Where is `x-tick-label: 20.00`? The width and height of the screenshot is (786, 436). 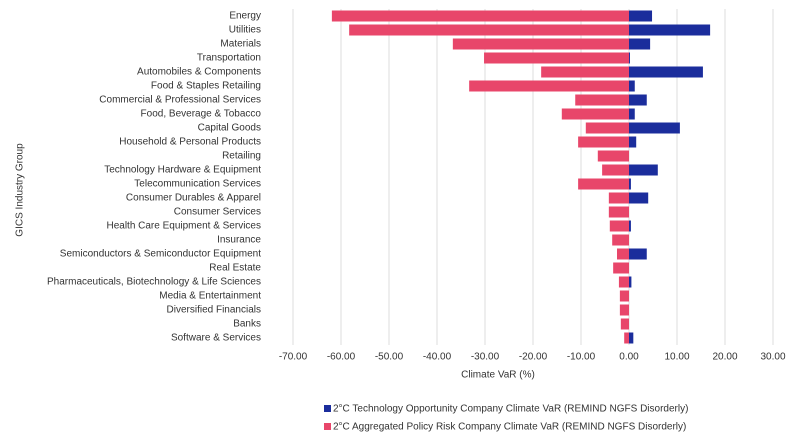 x-tick-label: 20.00 is located at coordinates (724, 357).